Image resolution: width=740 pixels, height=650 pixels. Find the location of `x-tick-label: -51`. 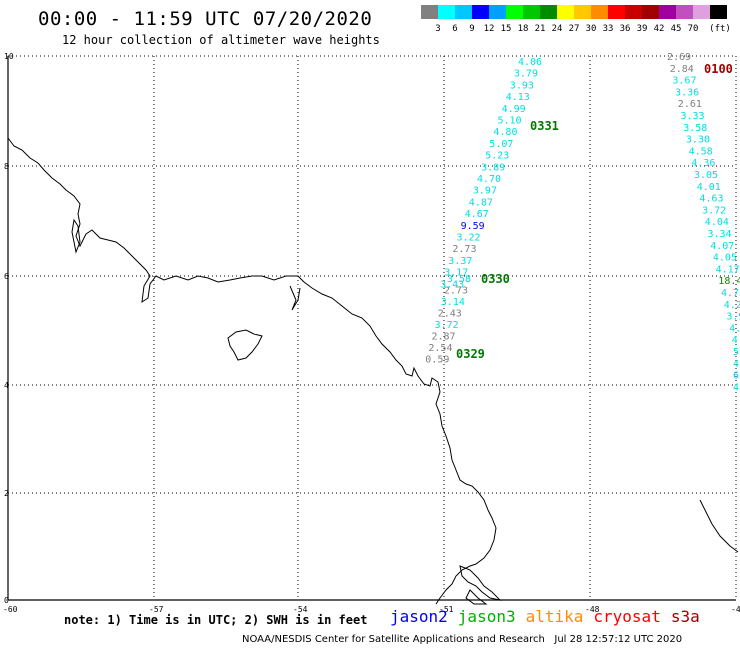

x-tick-label: -51 is located at coordinates (446, 609).